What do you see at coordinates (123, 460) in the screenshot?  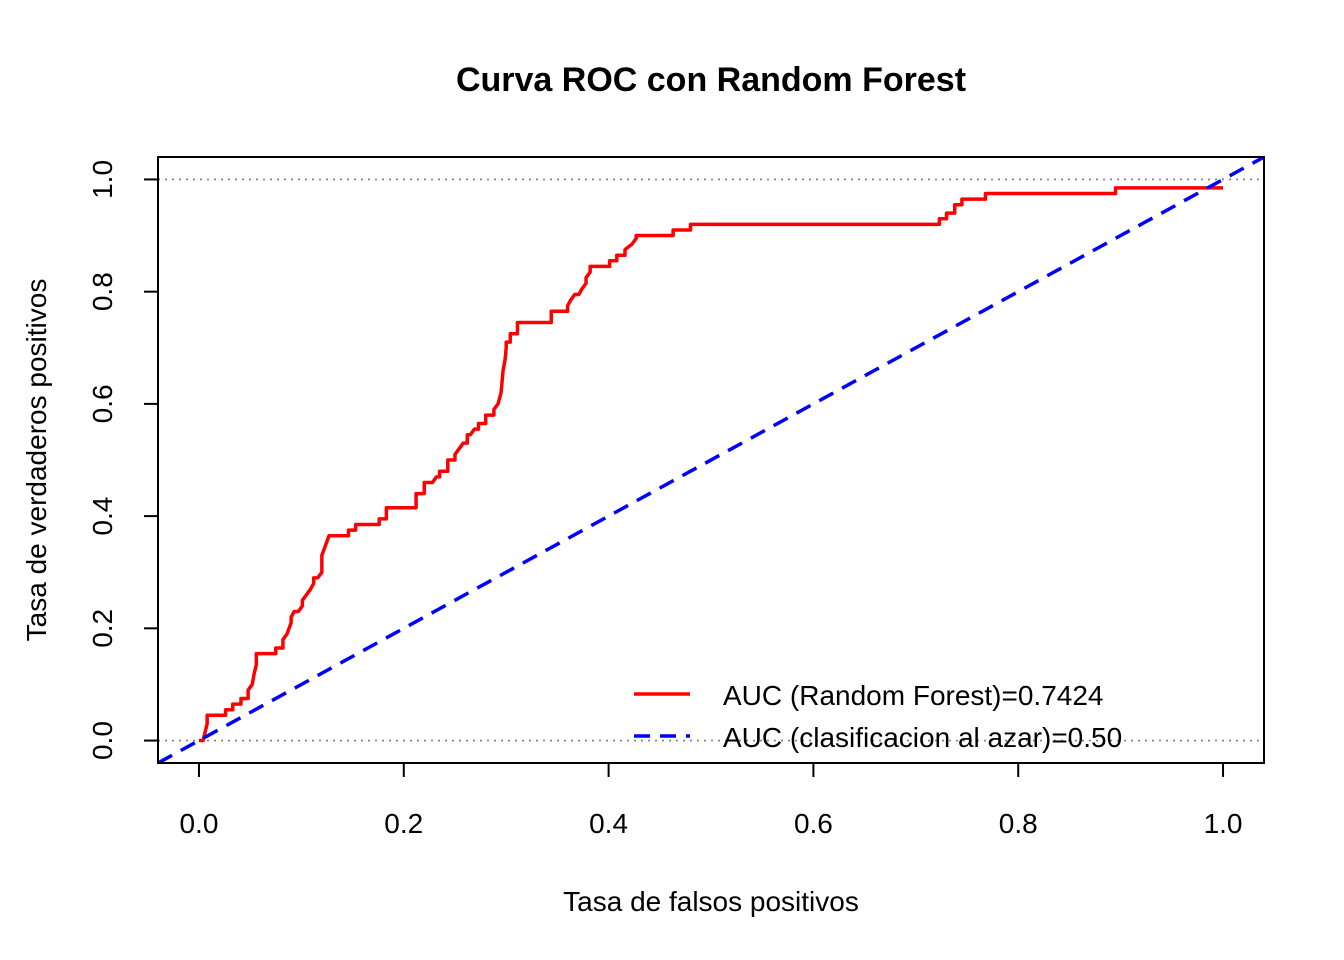 I see `y-axis: 0.0 0.2 0.4 0.6 0.8 1.0` at bounding box center [123, 460].